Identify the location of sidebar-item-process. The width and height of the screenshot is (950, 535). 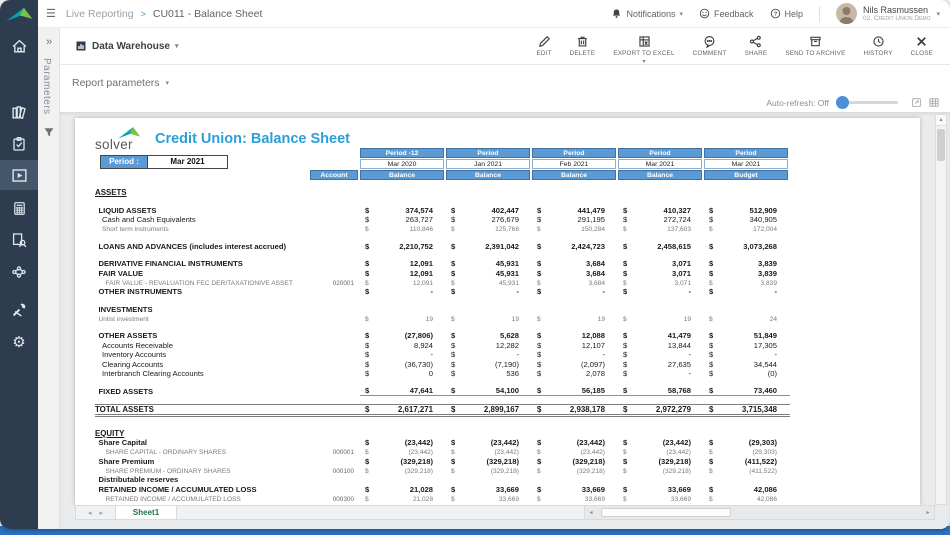
(19, 272).